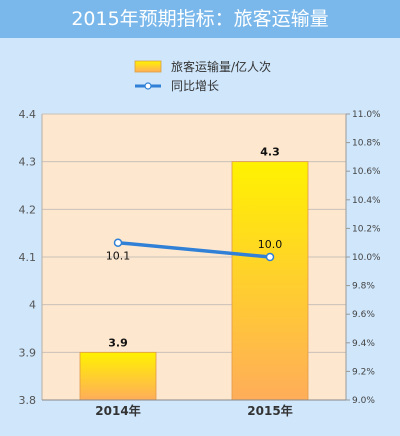 The image size is (400, 436). I want to click on left-tick-label: 3.9, so click(28, 352).